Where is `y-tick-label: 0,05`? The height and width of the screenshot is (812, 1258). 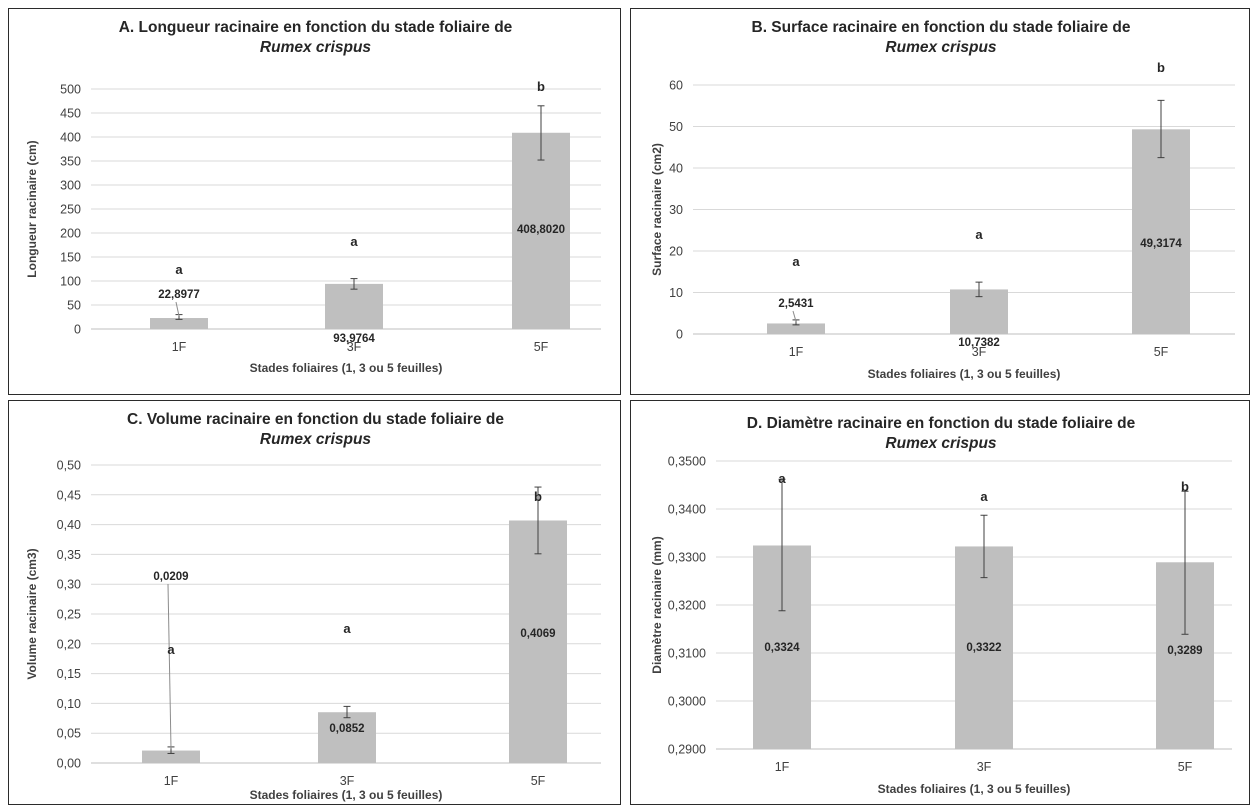
y-tick-label: 0,05 is located at coordinates (69, 734).